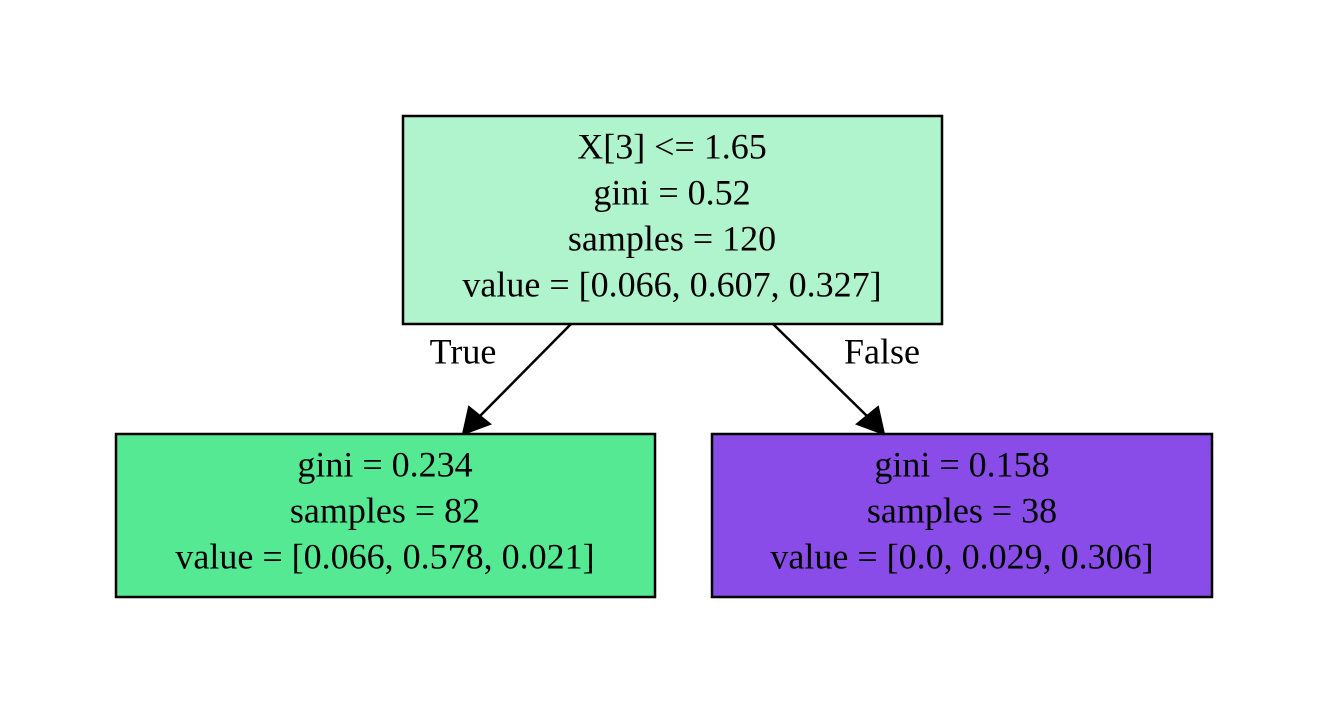 This screenshot has height=712, width=1332. Describe the element at coordinates (672, 146) in the screenshot. I see `node-text: X[3] <= 1.65` at that location.